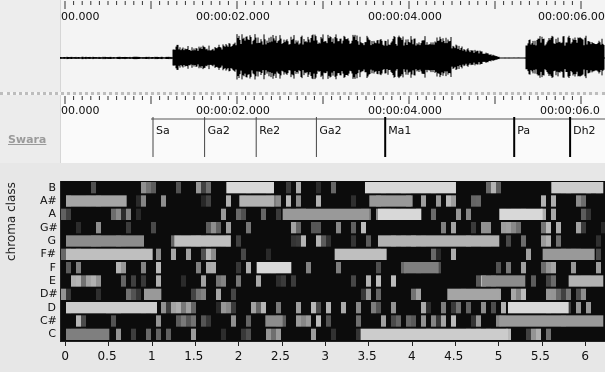 Image resolution: width=605 pixels, height=372 pixels. Describe the element at coordinates (194, 356) in the screenshot. I see `x-tick-label: 1.5` at that location.